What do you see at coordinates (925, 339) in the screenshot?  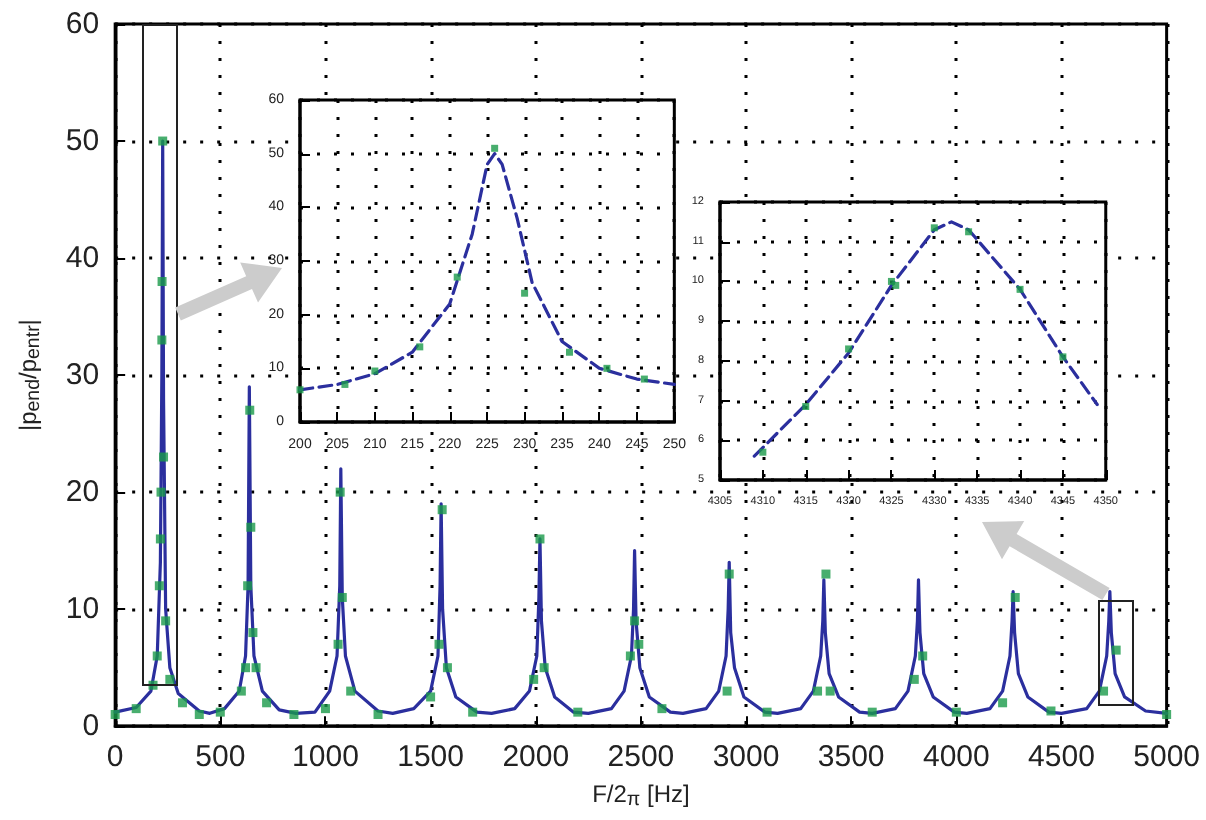 I see `line-series` at bounding box center [925, 339].